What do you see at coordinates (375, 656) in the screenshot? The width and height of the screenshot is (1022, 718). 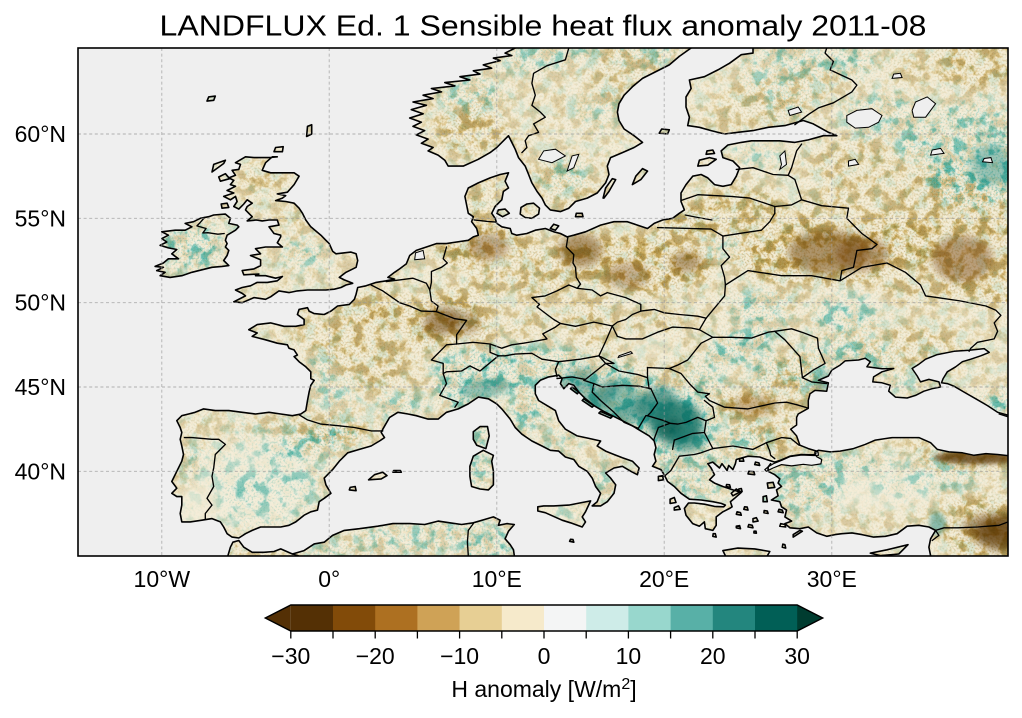 I see `svg-text: −20` at bounding box center [375, 656].